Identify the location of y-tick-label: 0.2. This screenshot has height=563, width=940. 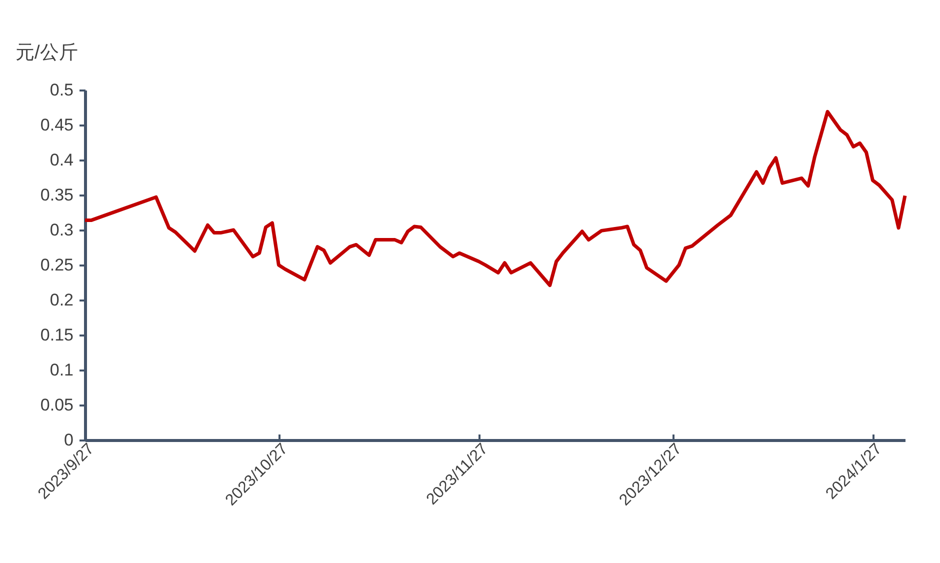
(62, 300).